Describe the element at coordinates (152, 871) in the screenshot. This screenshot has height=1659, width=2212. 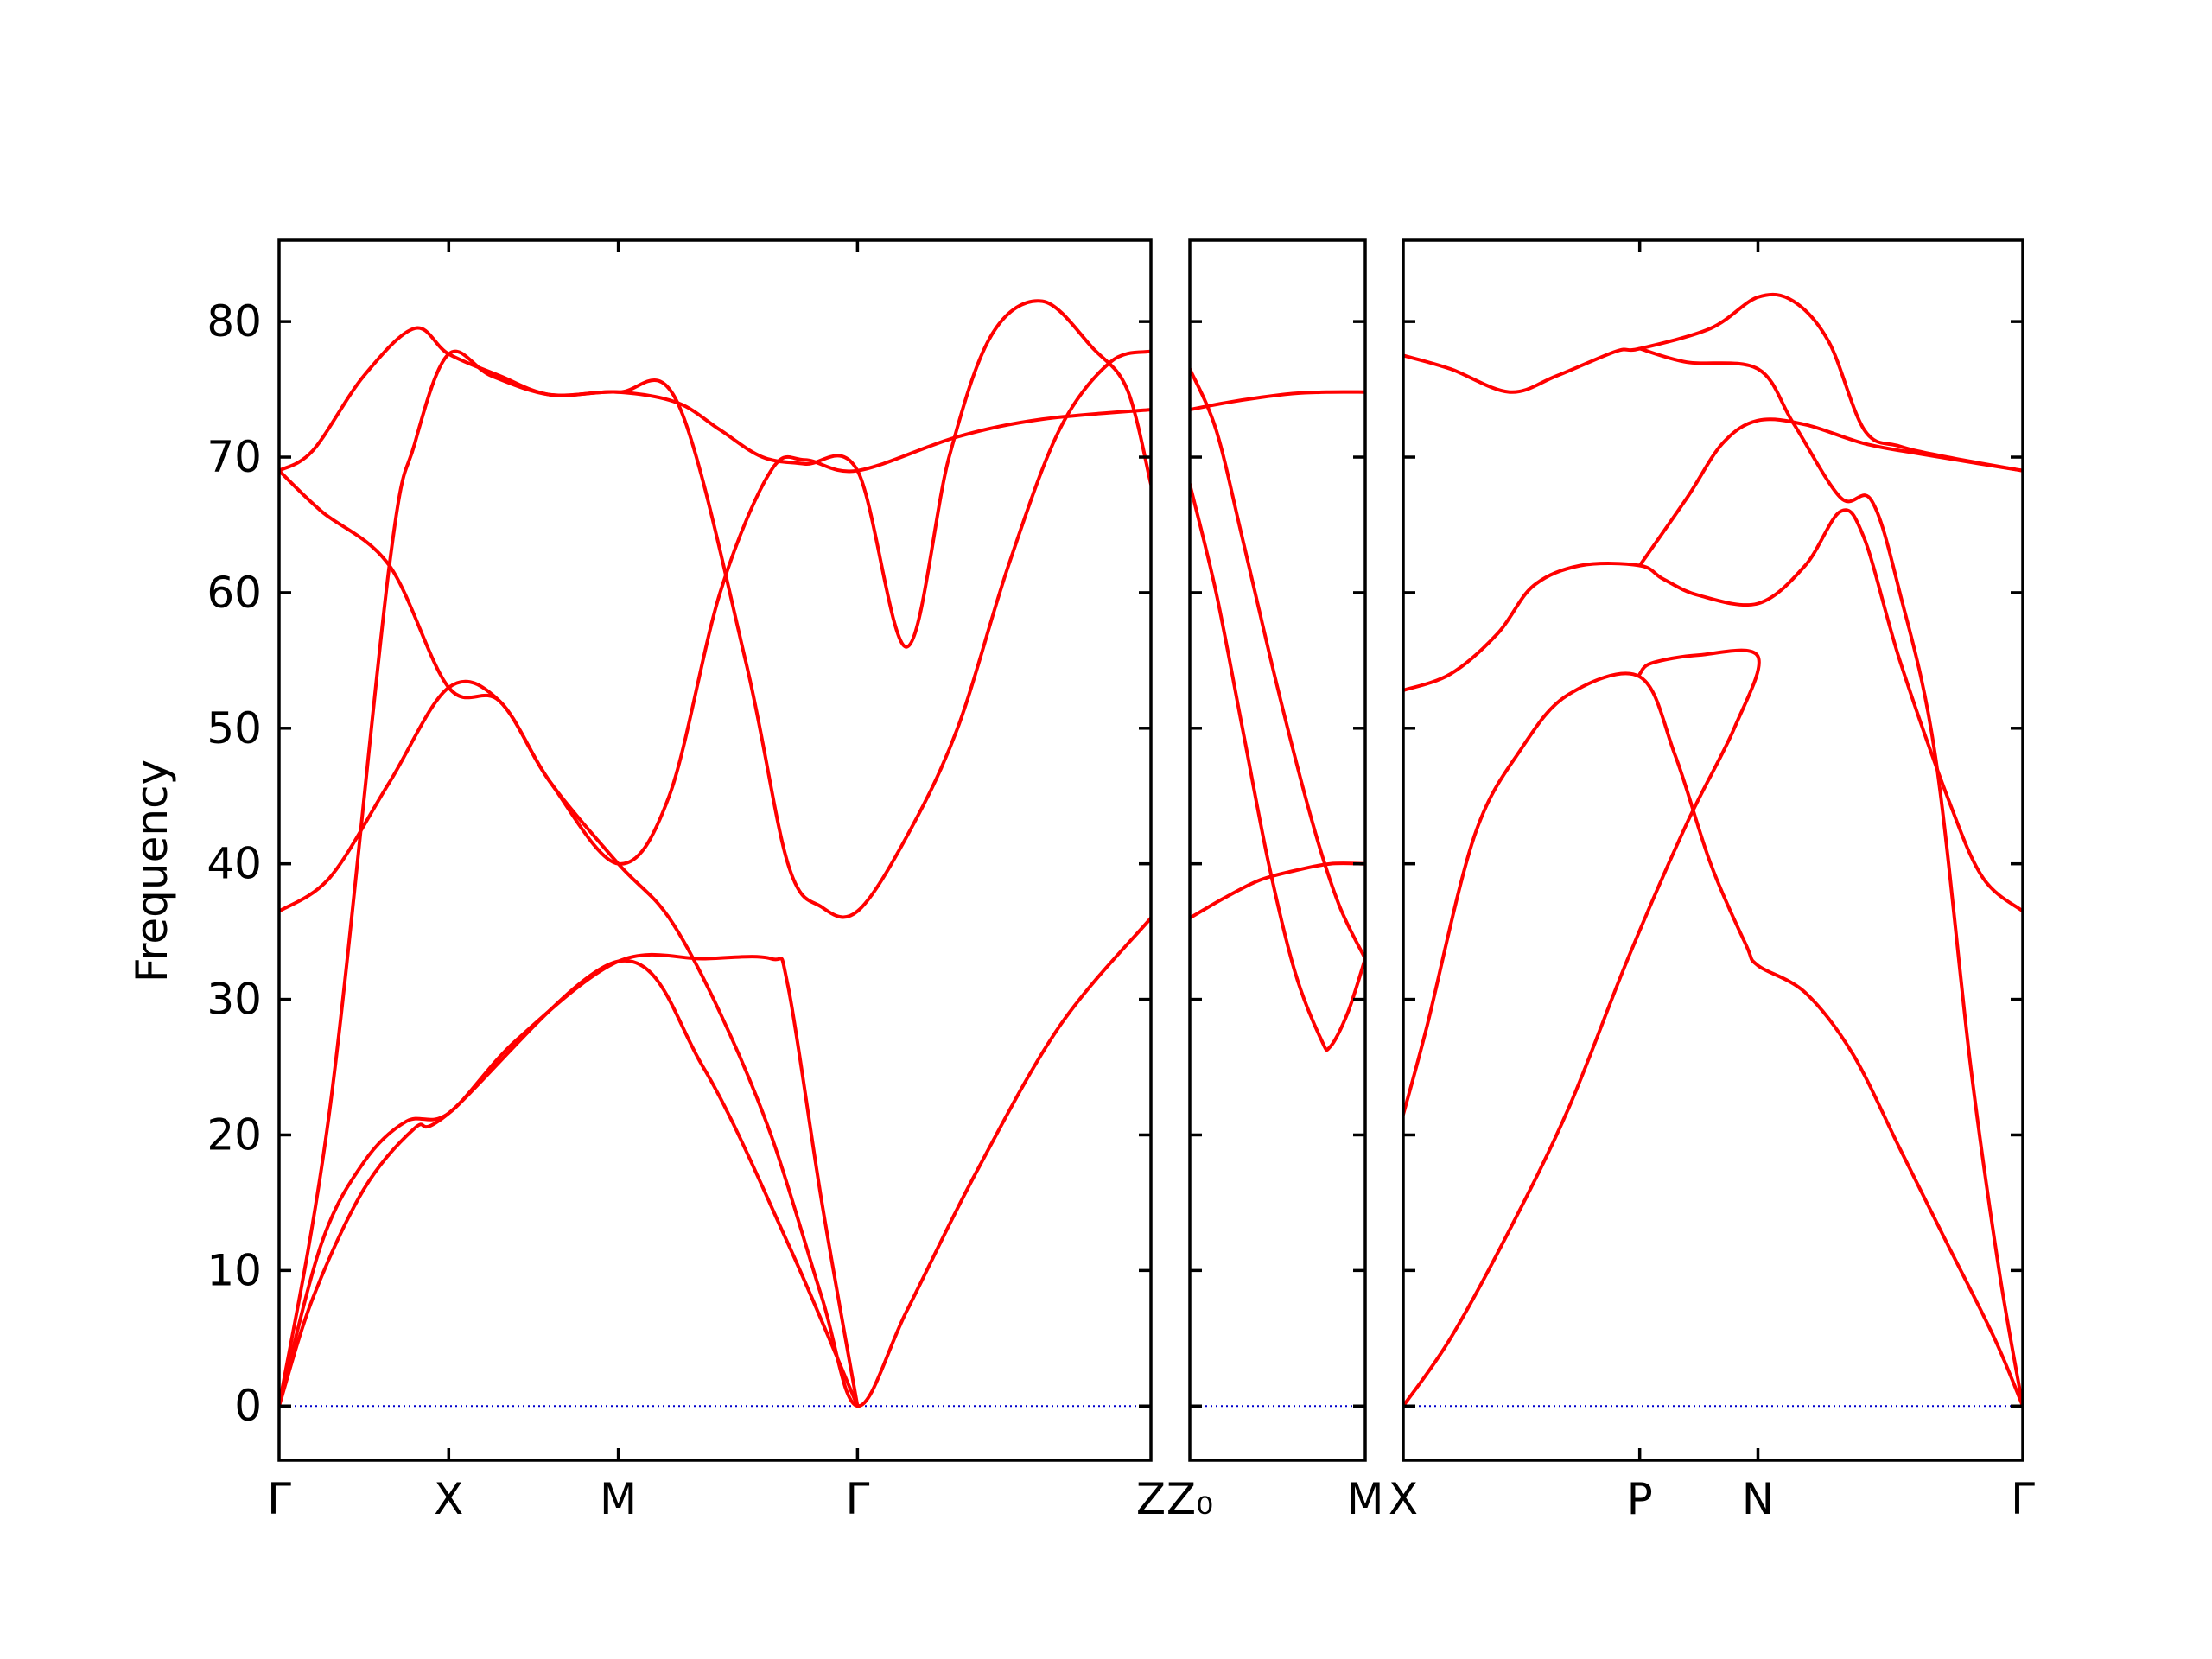
I see `y-axis-label: Frequency` at that location.